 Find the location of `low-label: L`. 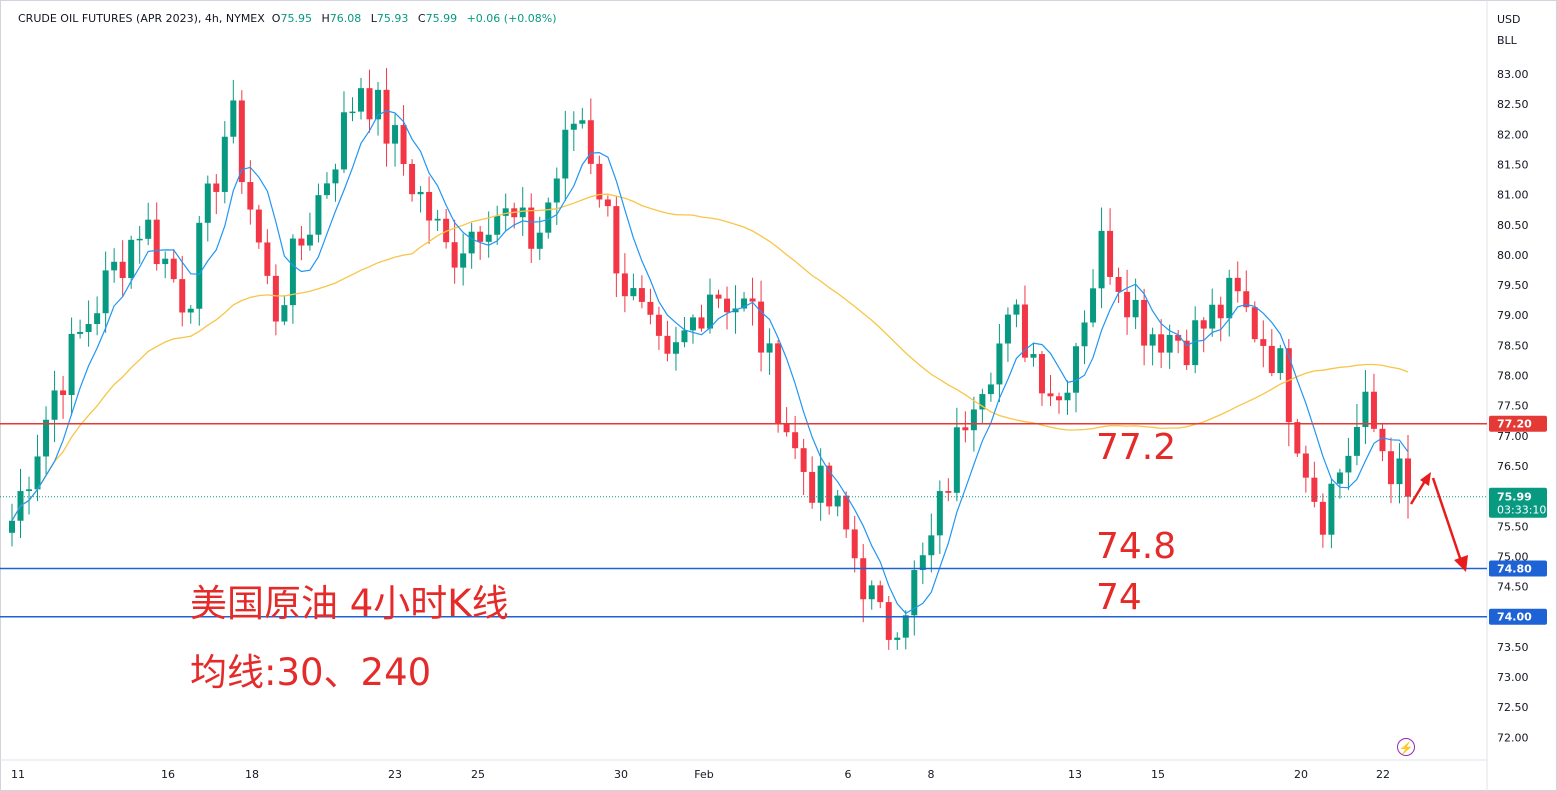

low-label: L is located at coordinates (373, 18).